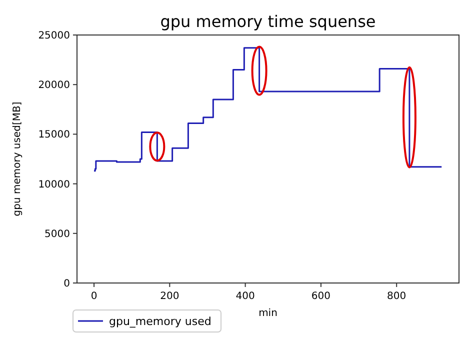  Describe the element at coordinates (160, 321) in the screenshot. I see `legend-label: gpu_memory used` at that location.